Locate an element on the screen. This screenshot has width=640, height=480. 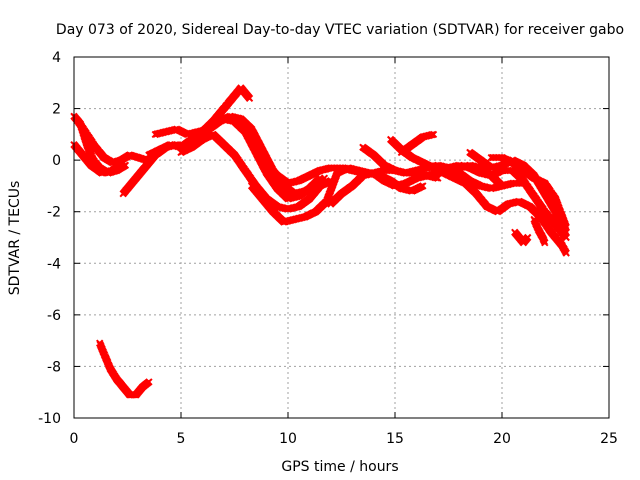
x-axis-label: GPS time / hours is located at coordinates (339, 467).